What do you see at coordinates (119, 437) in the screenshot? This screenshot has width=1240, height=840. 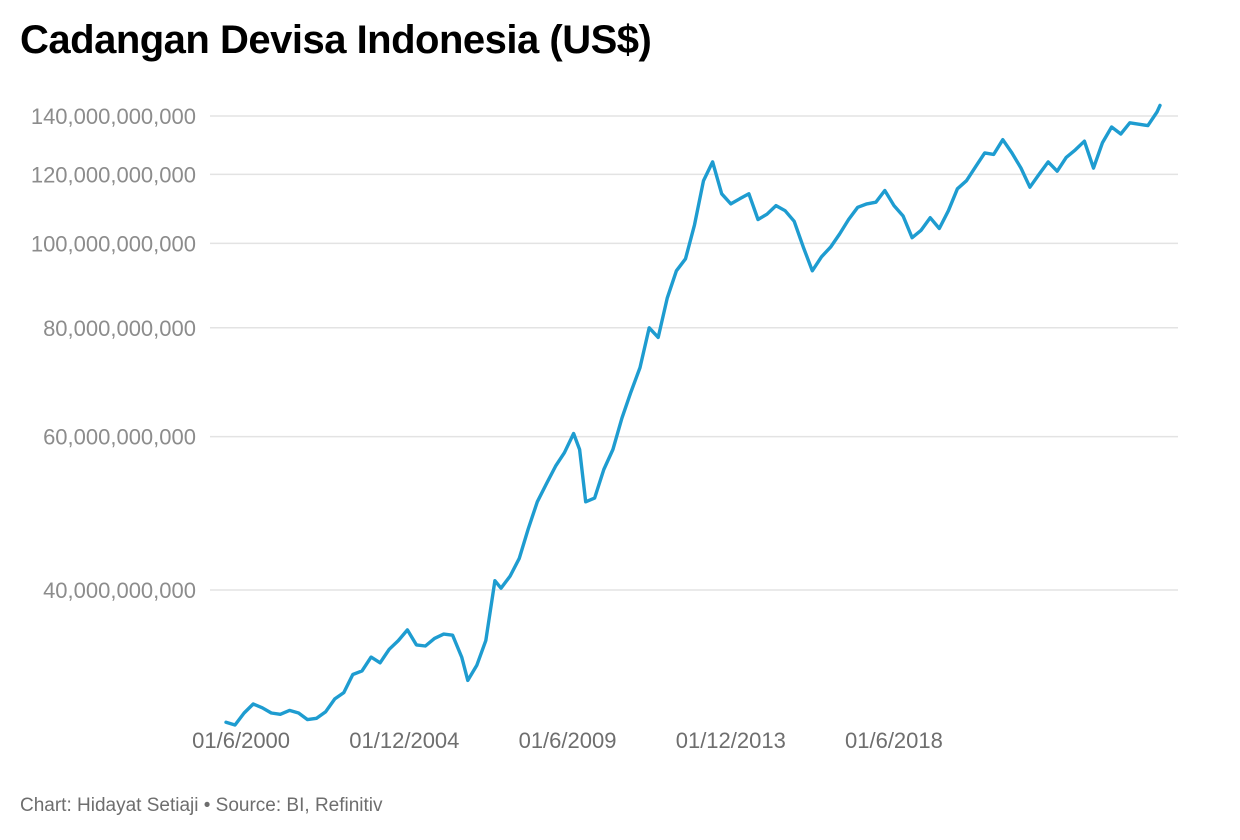 I see `y-tick-label: 60,000,000,000` at bounding box center [119, 437].